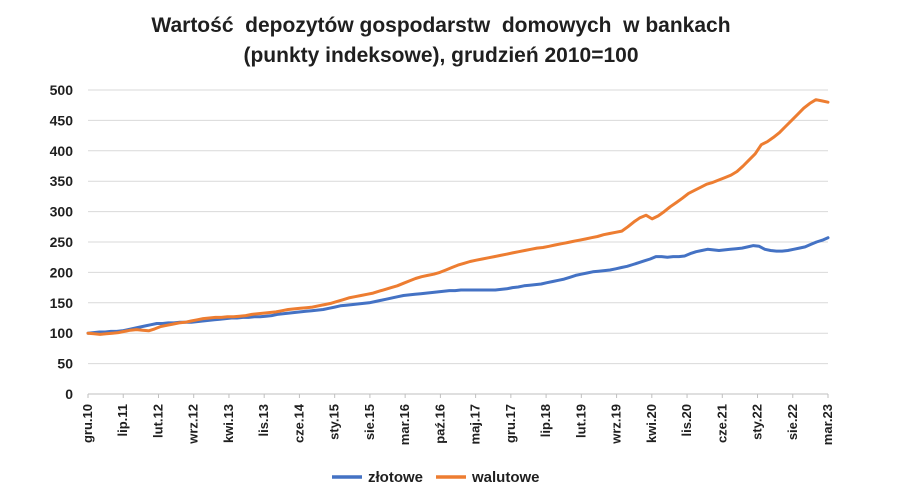  I want to click on y-tick-label: 500, so click(62, 90).